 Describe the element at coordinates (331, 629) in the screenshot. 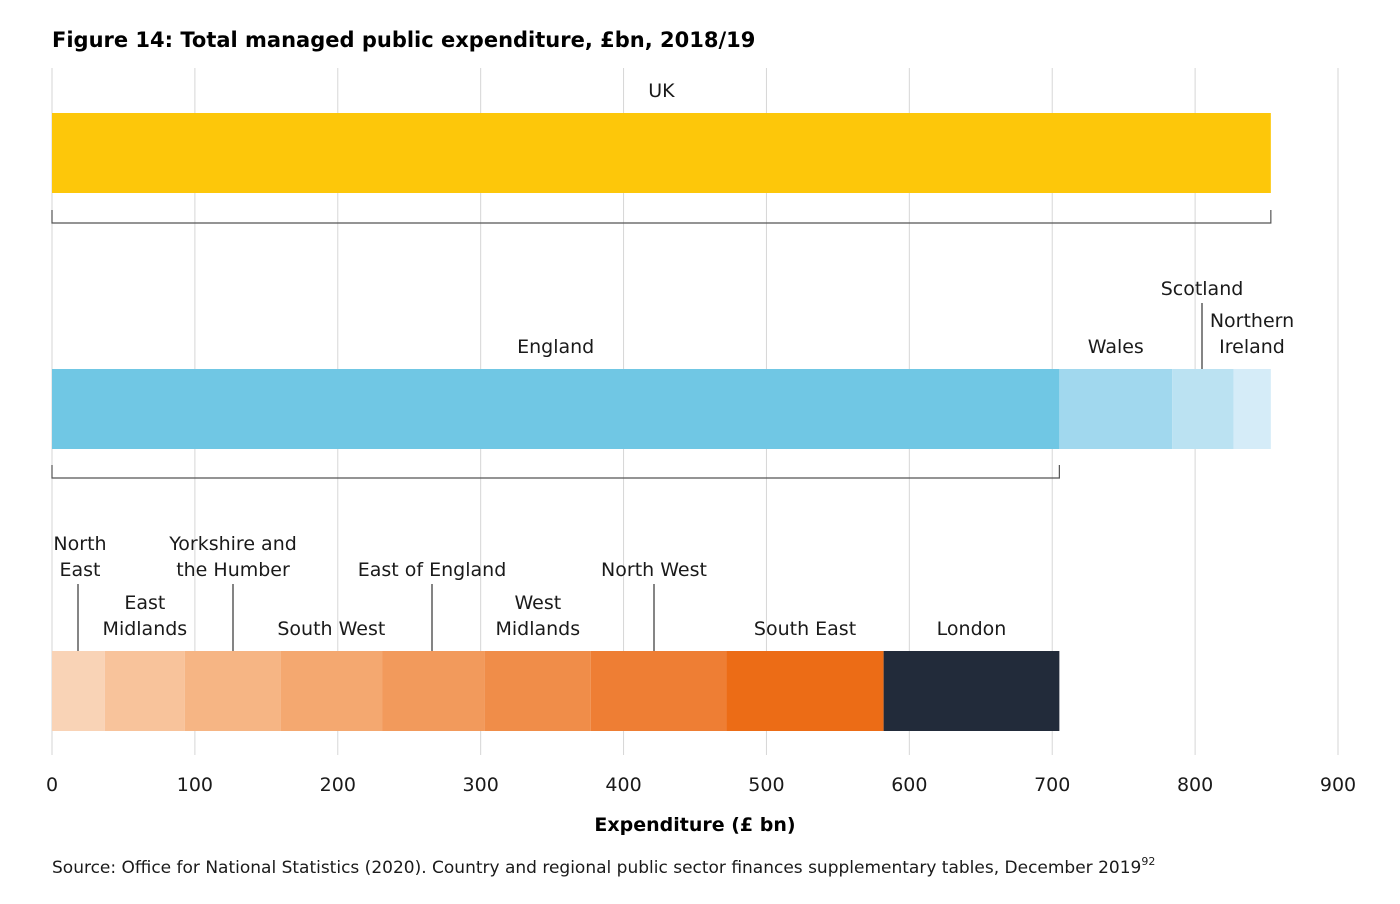

I see `label-south-west: South West` at that location.